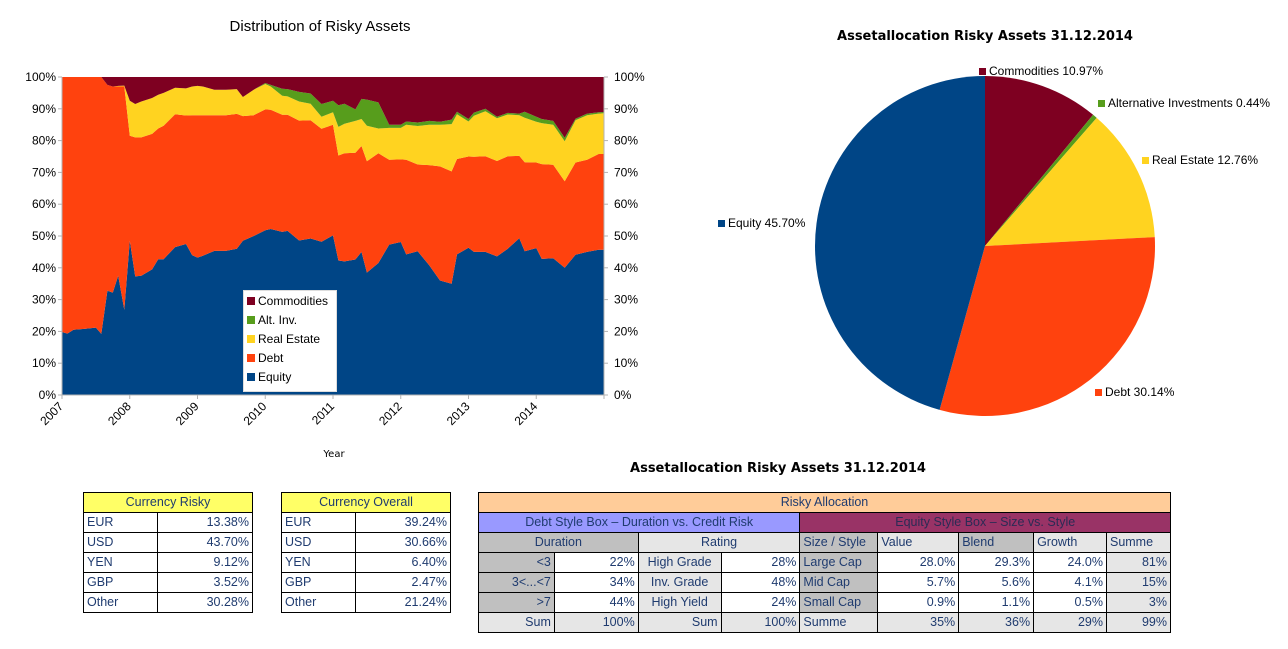 This screenshot has width=1288, height=649. What do you see at coordinates (626, 141) in the screenshot?
I see `y-tick-label-right: 80%` at bounding box center [626, 141].